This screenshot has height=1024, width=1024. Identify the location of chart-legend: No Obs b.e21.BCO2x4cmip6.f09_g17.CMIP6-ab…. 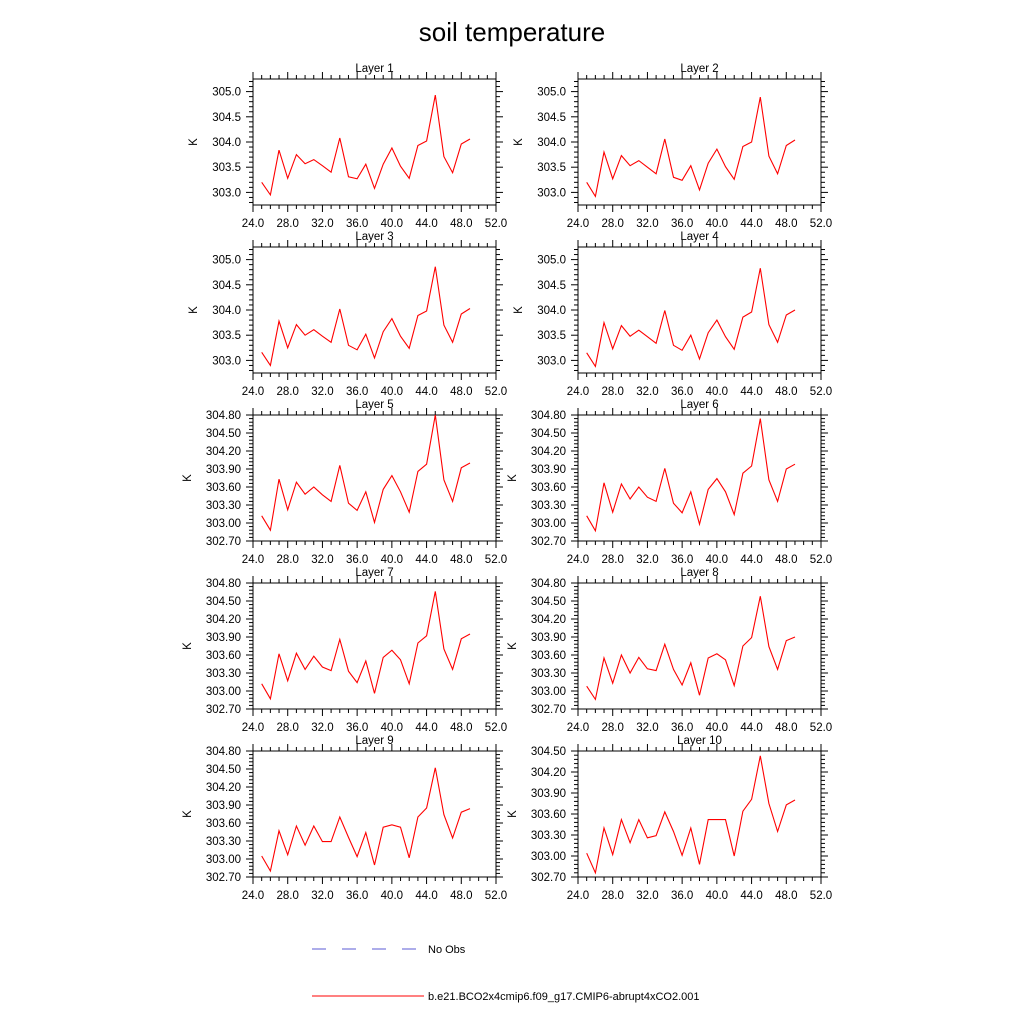
(506, 973).